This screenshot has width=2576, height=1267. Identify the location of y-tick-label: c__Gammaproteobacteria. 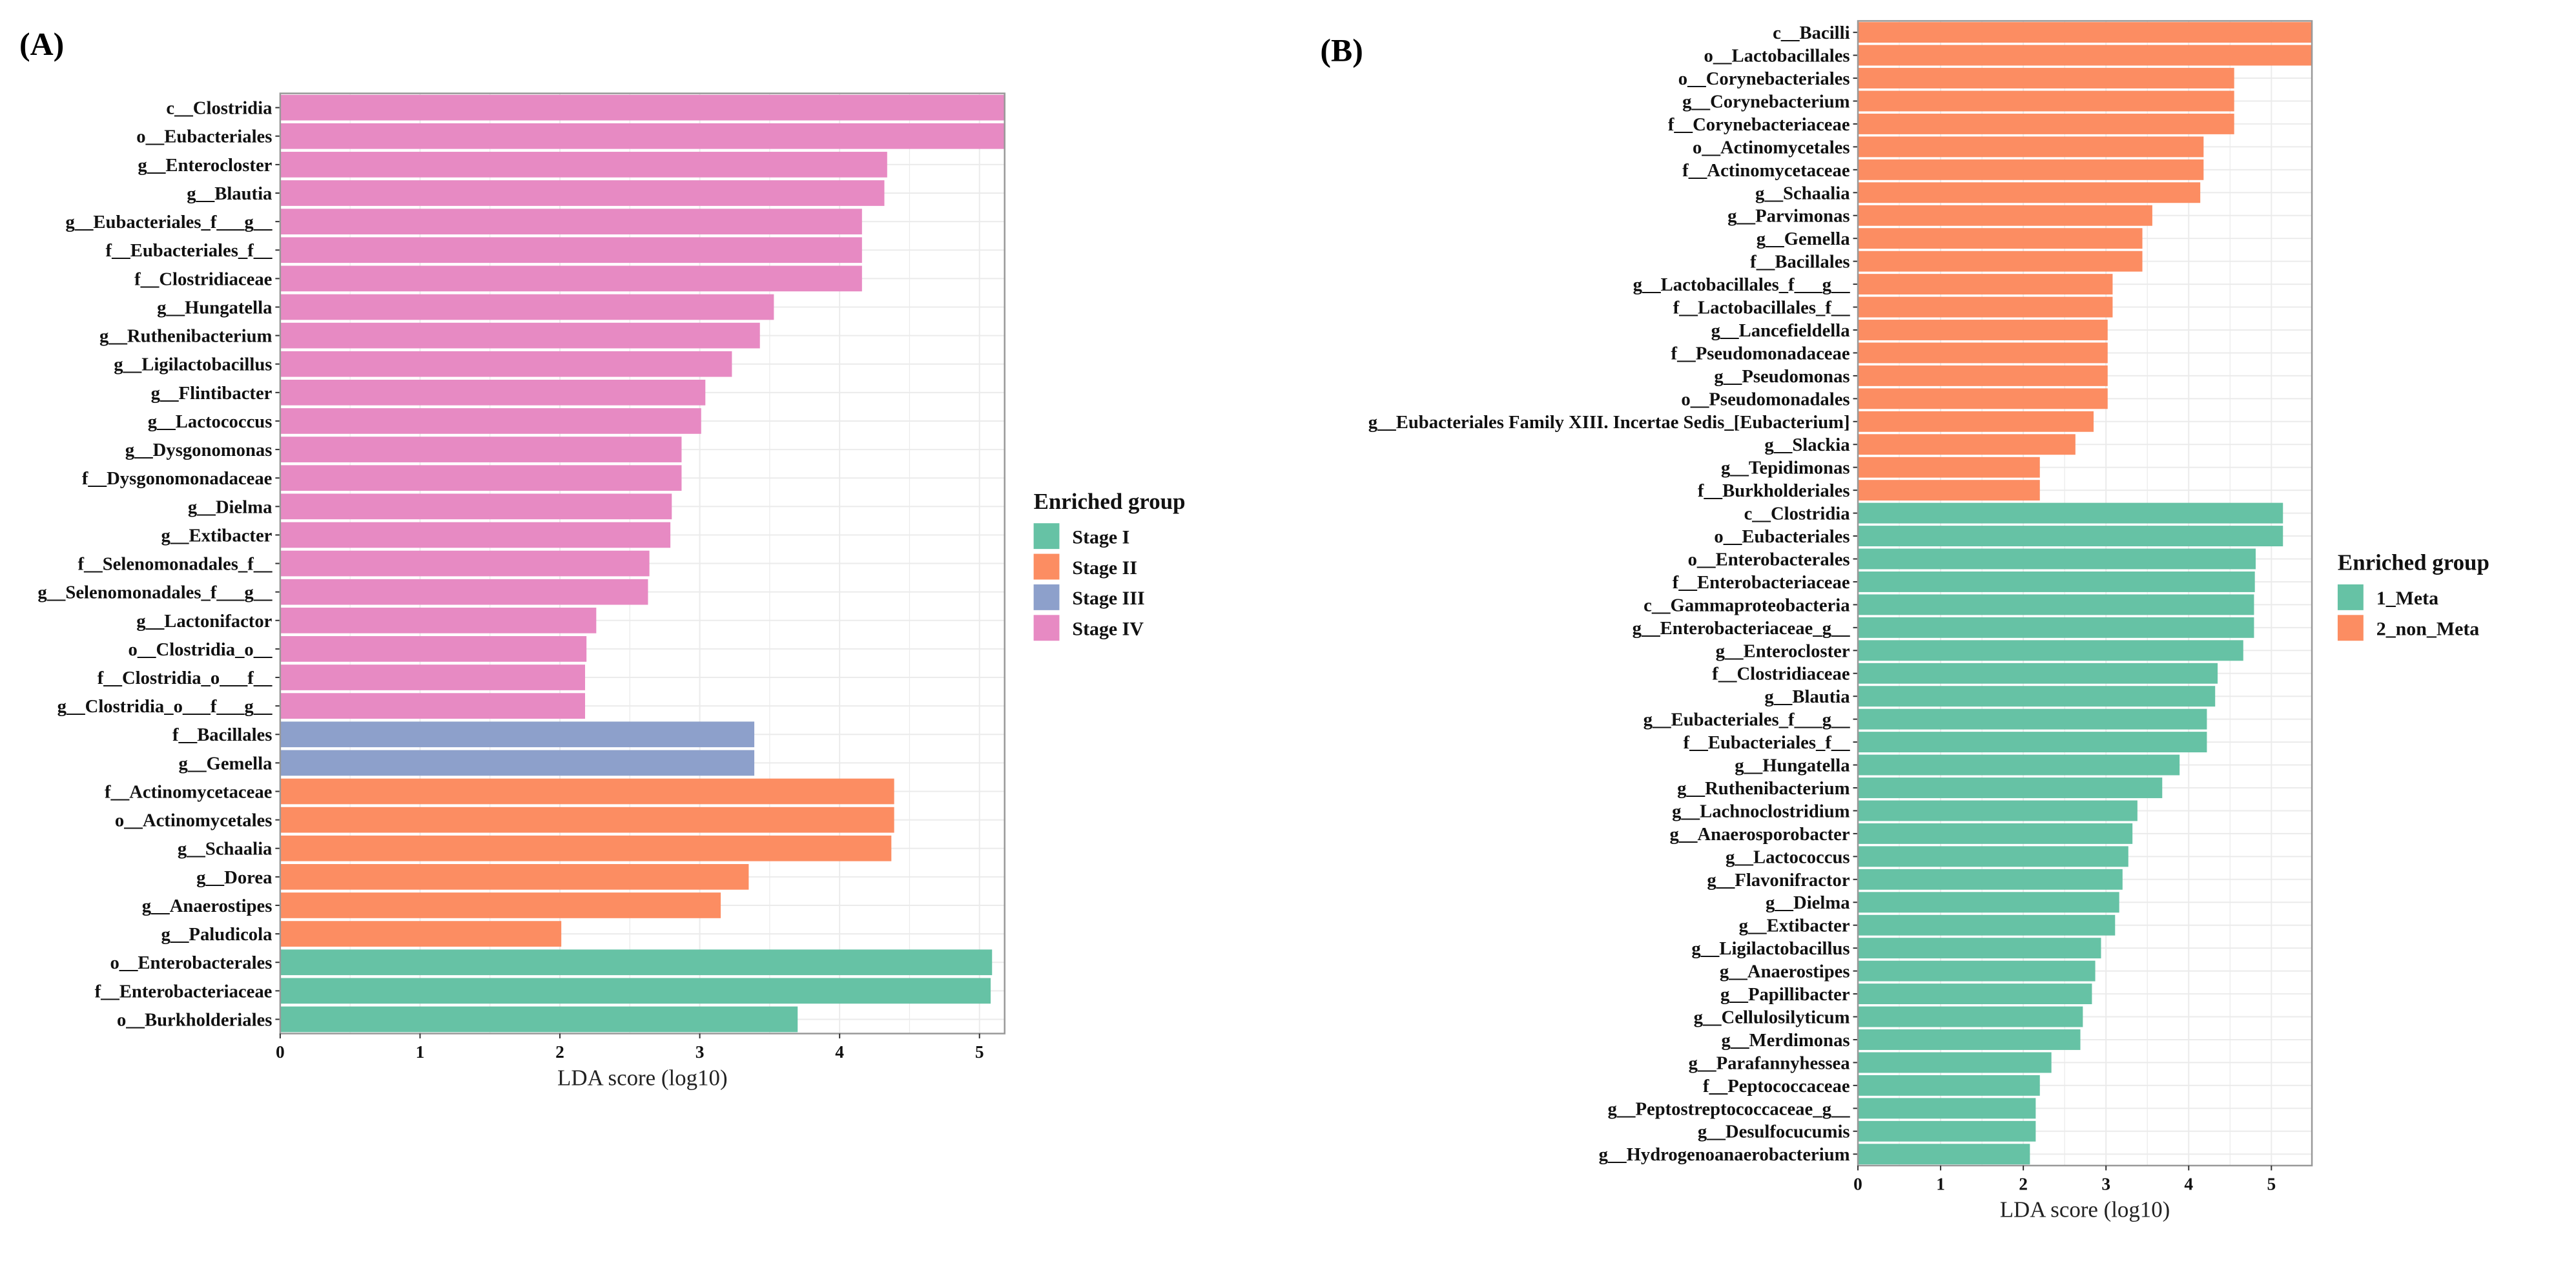
(1746, 605).